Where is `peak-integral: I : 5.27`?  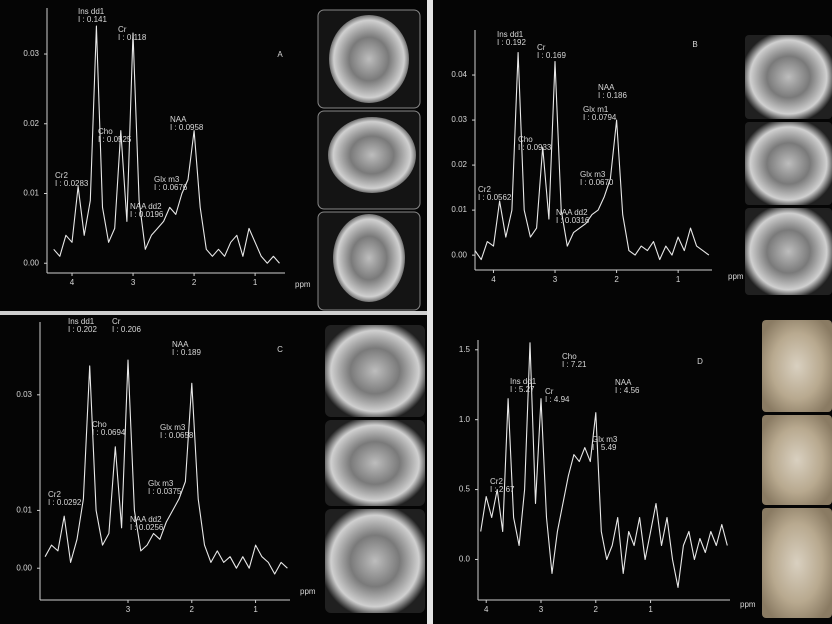
peak-integral: I : 5.27 is located at coordinates (522, 389).